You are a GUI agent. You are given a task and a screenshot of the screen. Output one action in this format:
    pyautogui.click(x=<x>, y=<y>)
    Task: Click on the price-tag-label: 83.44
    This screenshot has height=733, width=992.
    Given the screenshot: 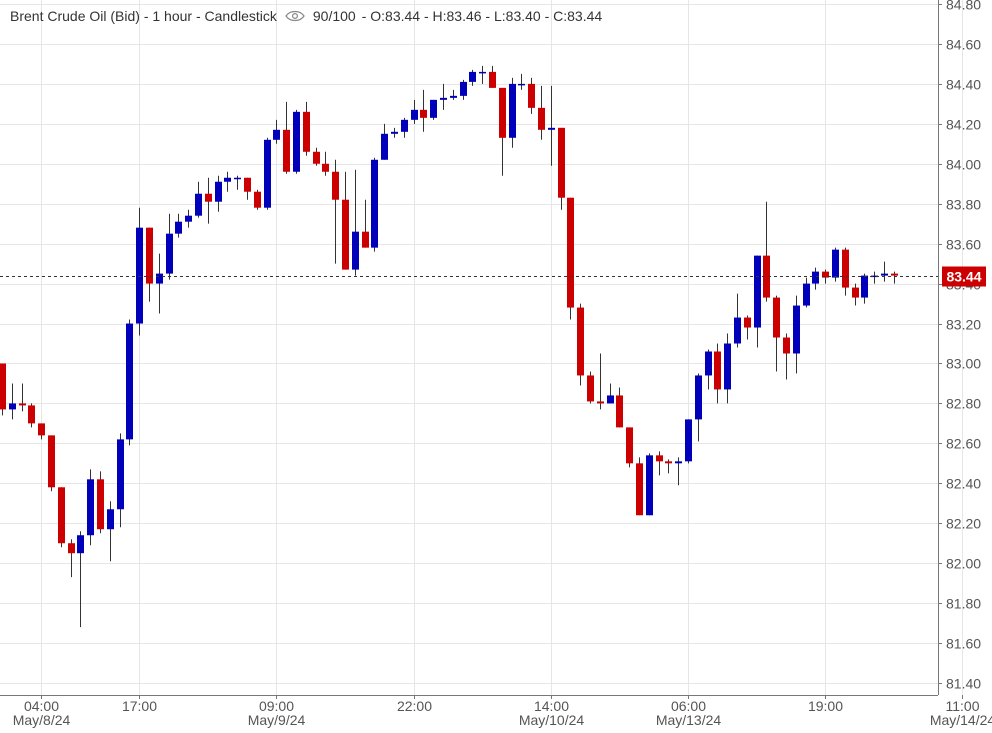 What is the action you would take?
    pyautogui.click(x=963, y=277)
    